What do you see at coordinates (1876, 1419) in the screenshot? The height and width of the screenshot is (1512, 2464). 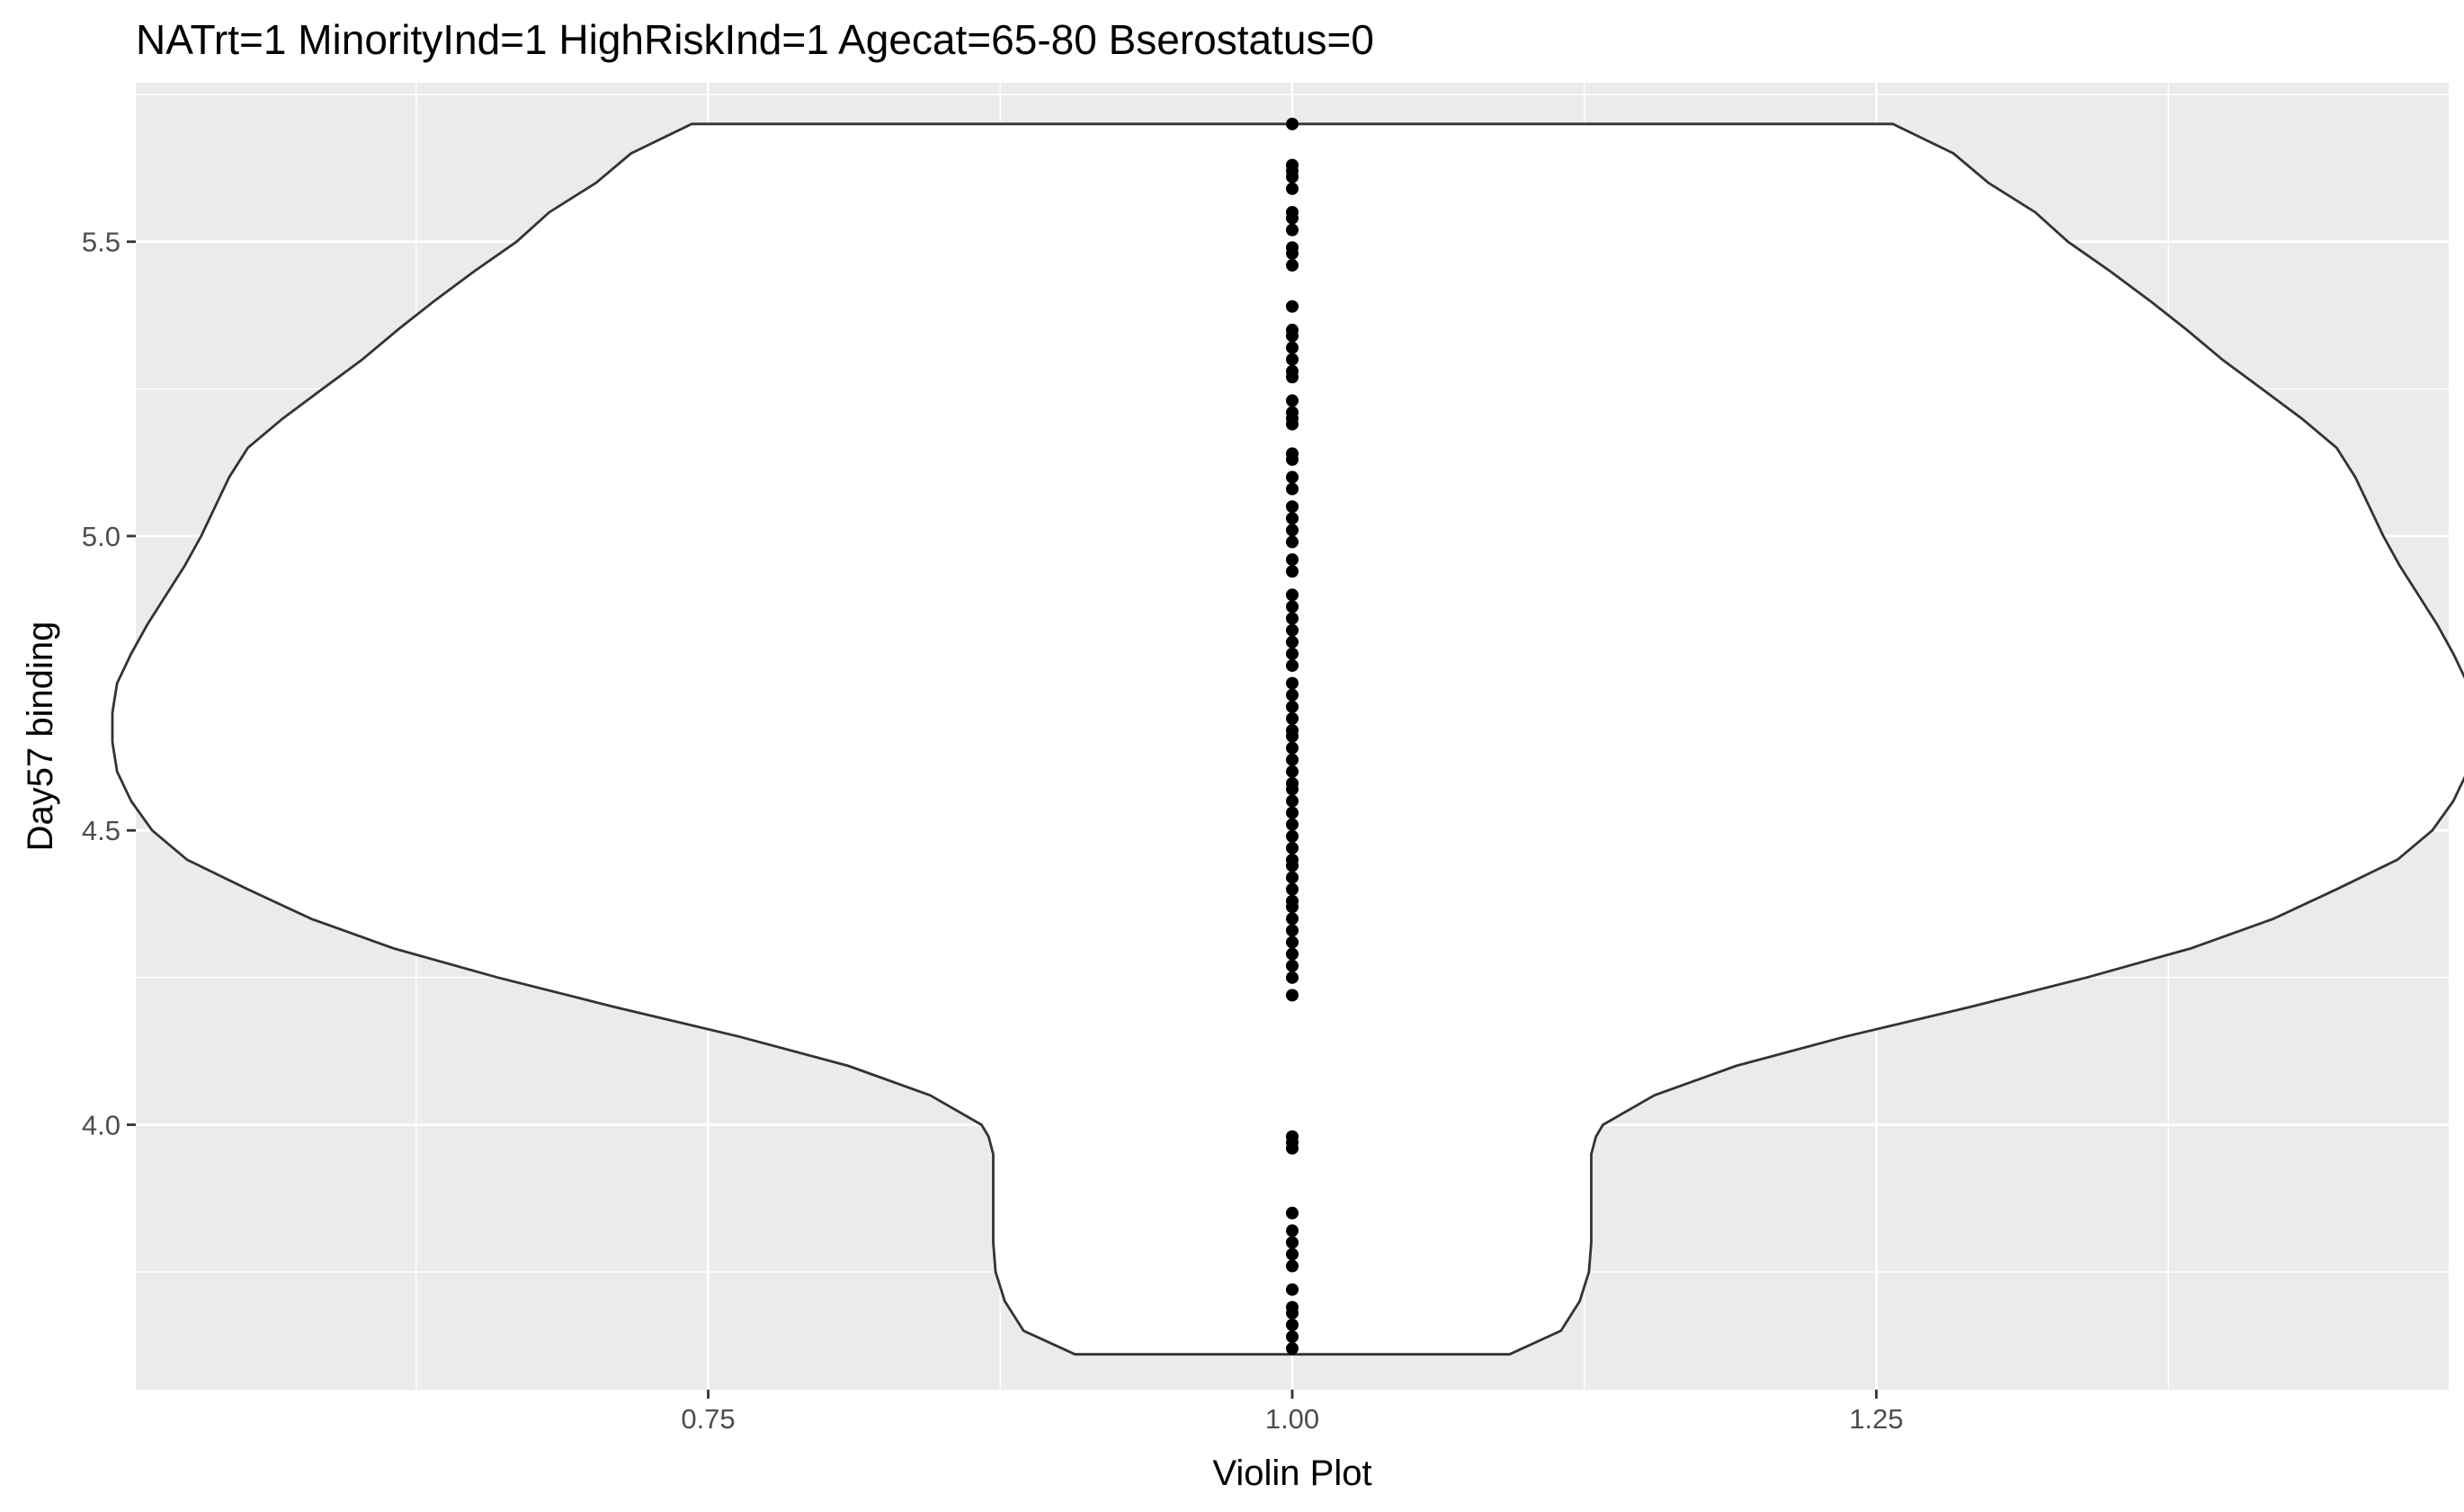 I see `x-tick-label: 1.25` at bounding box center [1876, 1419].